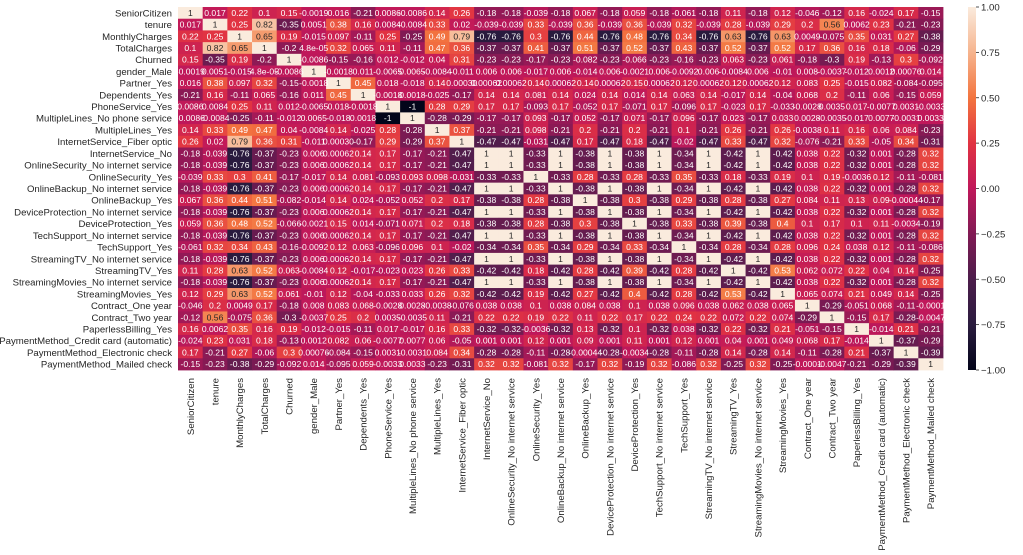 The width and height of the screenshot is (1023, 555). I want to click on cell-annotation: 0.36, so click(585, 25).